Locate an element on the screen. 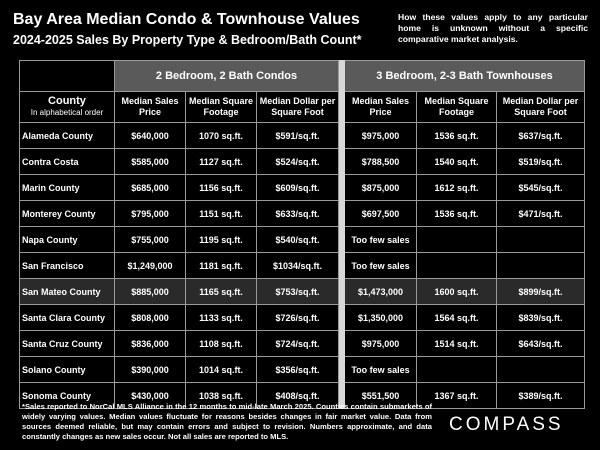 Image resolution: width=600 pixels, height=450 pixels. table-cell: 1070 sq.ft. is located at coordinates (221, 135).